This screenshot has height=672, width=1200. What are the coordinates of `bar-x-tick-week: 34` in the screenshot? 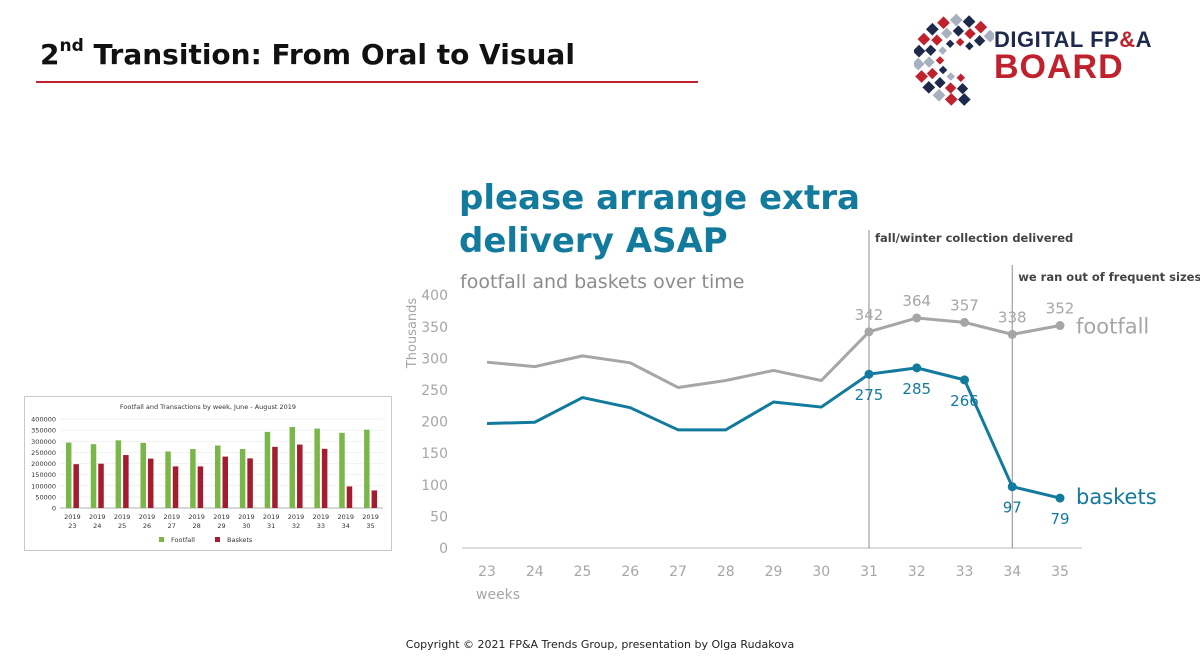 It's located at (346, 526).